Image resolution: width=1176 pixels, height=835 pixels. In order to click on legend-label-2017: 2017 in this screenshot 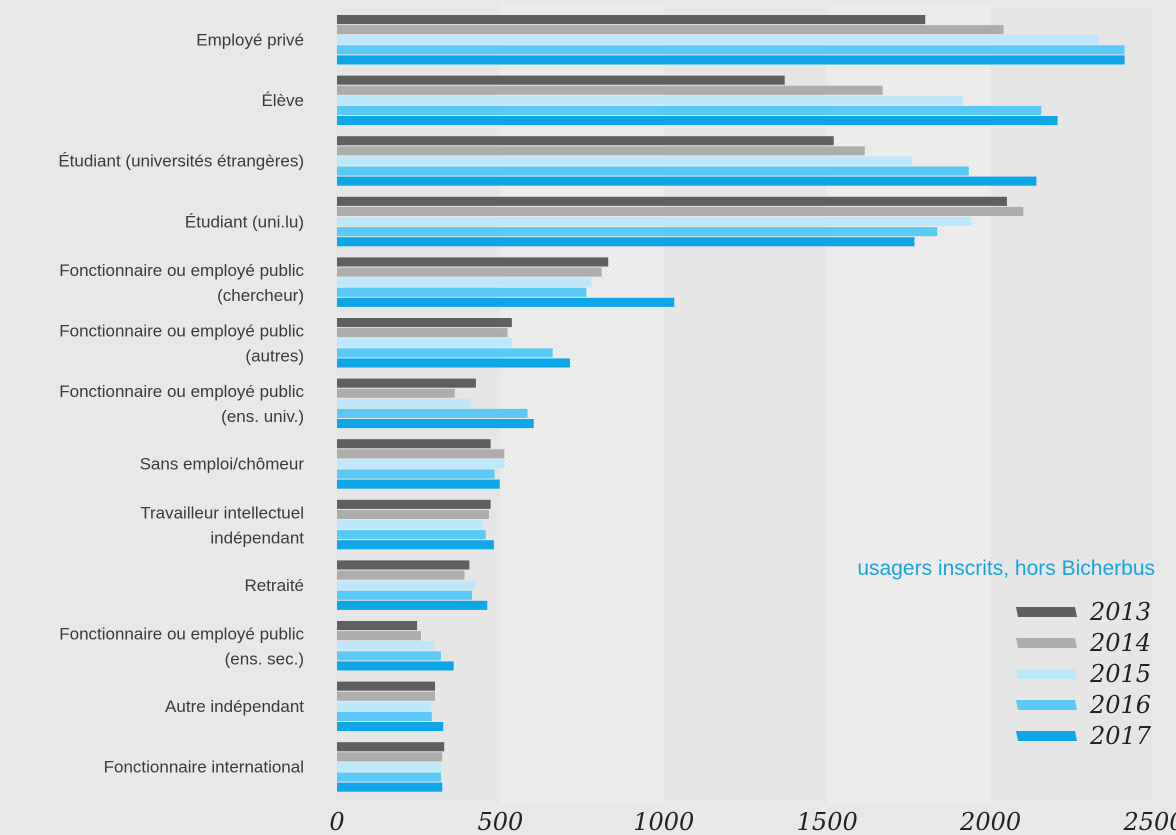, I will do `click(1120, 736)`.